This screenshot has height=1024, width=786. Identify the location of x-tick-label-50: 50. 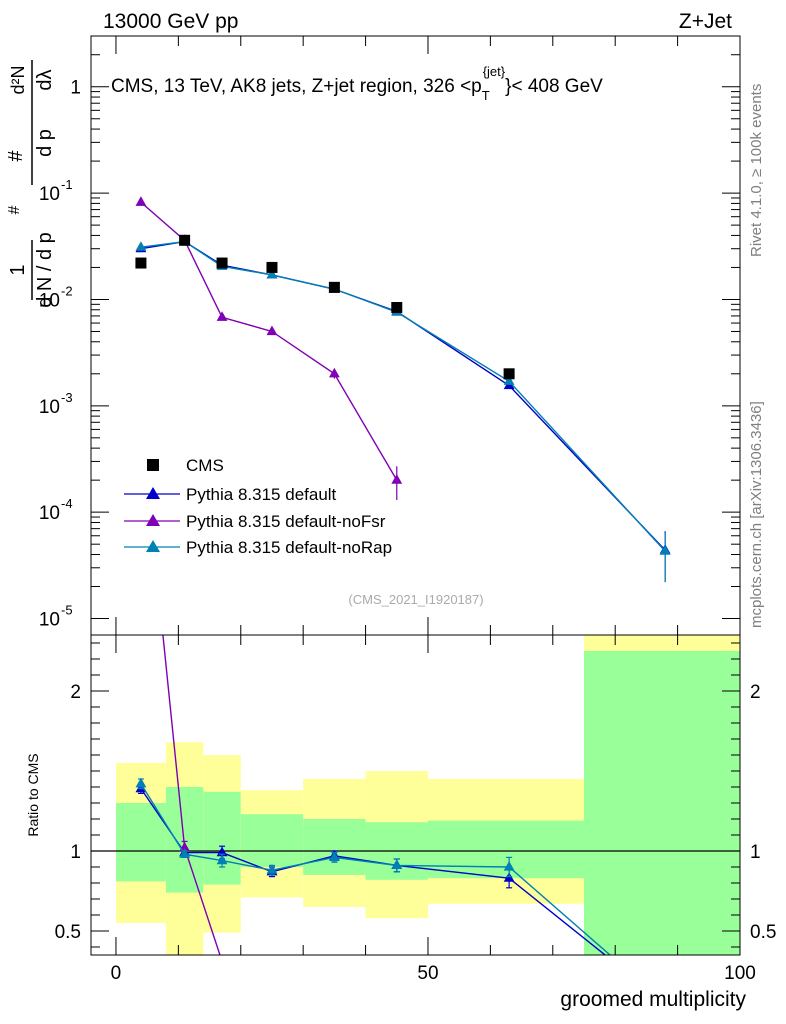
(427, 973).